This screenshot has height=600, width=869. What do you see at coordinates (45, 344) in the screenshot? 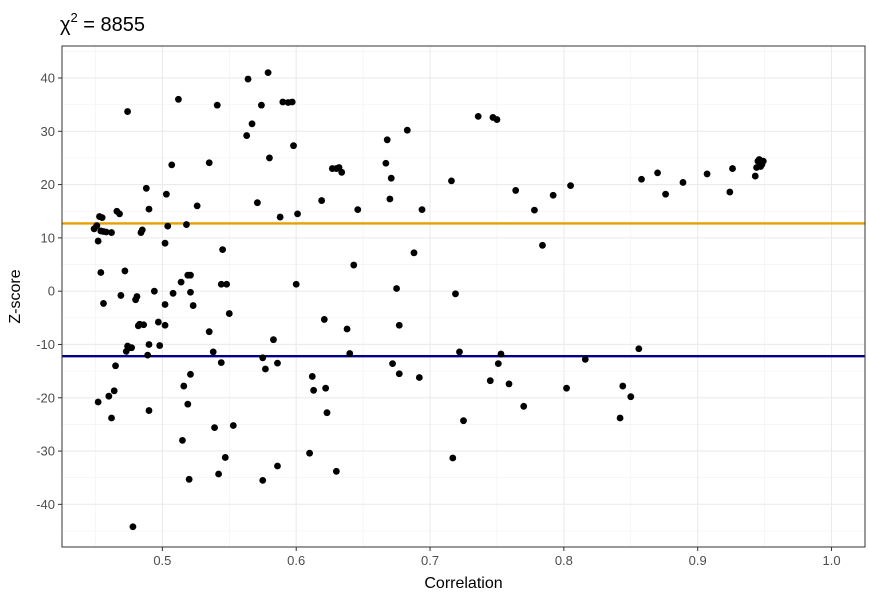
I see `y-tick-label: -10` at bounding box center [45, 344].